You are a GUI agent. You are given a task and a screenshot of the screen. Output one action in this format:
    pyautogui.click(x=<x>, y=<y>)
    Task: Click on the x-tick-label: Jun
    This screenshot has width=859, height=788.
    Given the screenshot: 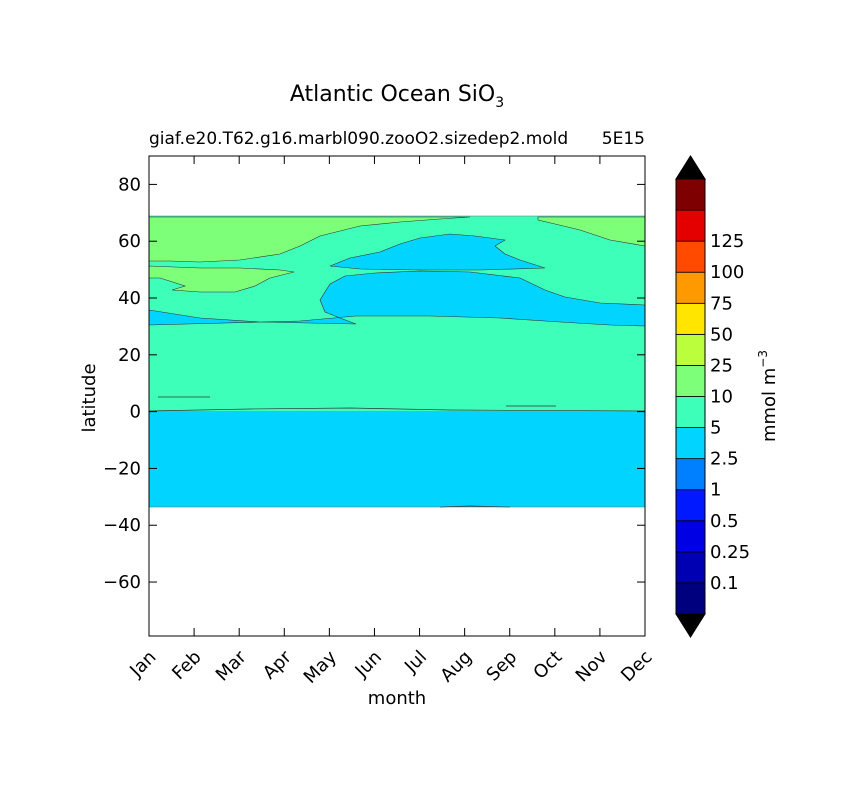 What is the action you would take?
    pyautogui.click(x=368, y=664)
    